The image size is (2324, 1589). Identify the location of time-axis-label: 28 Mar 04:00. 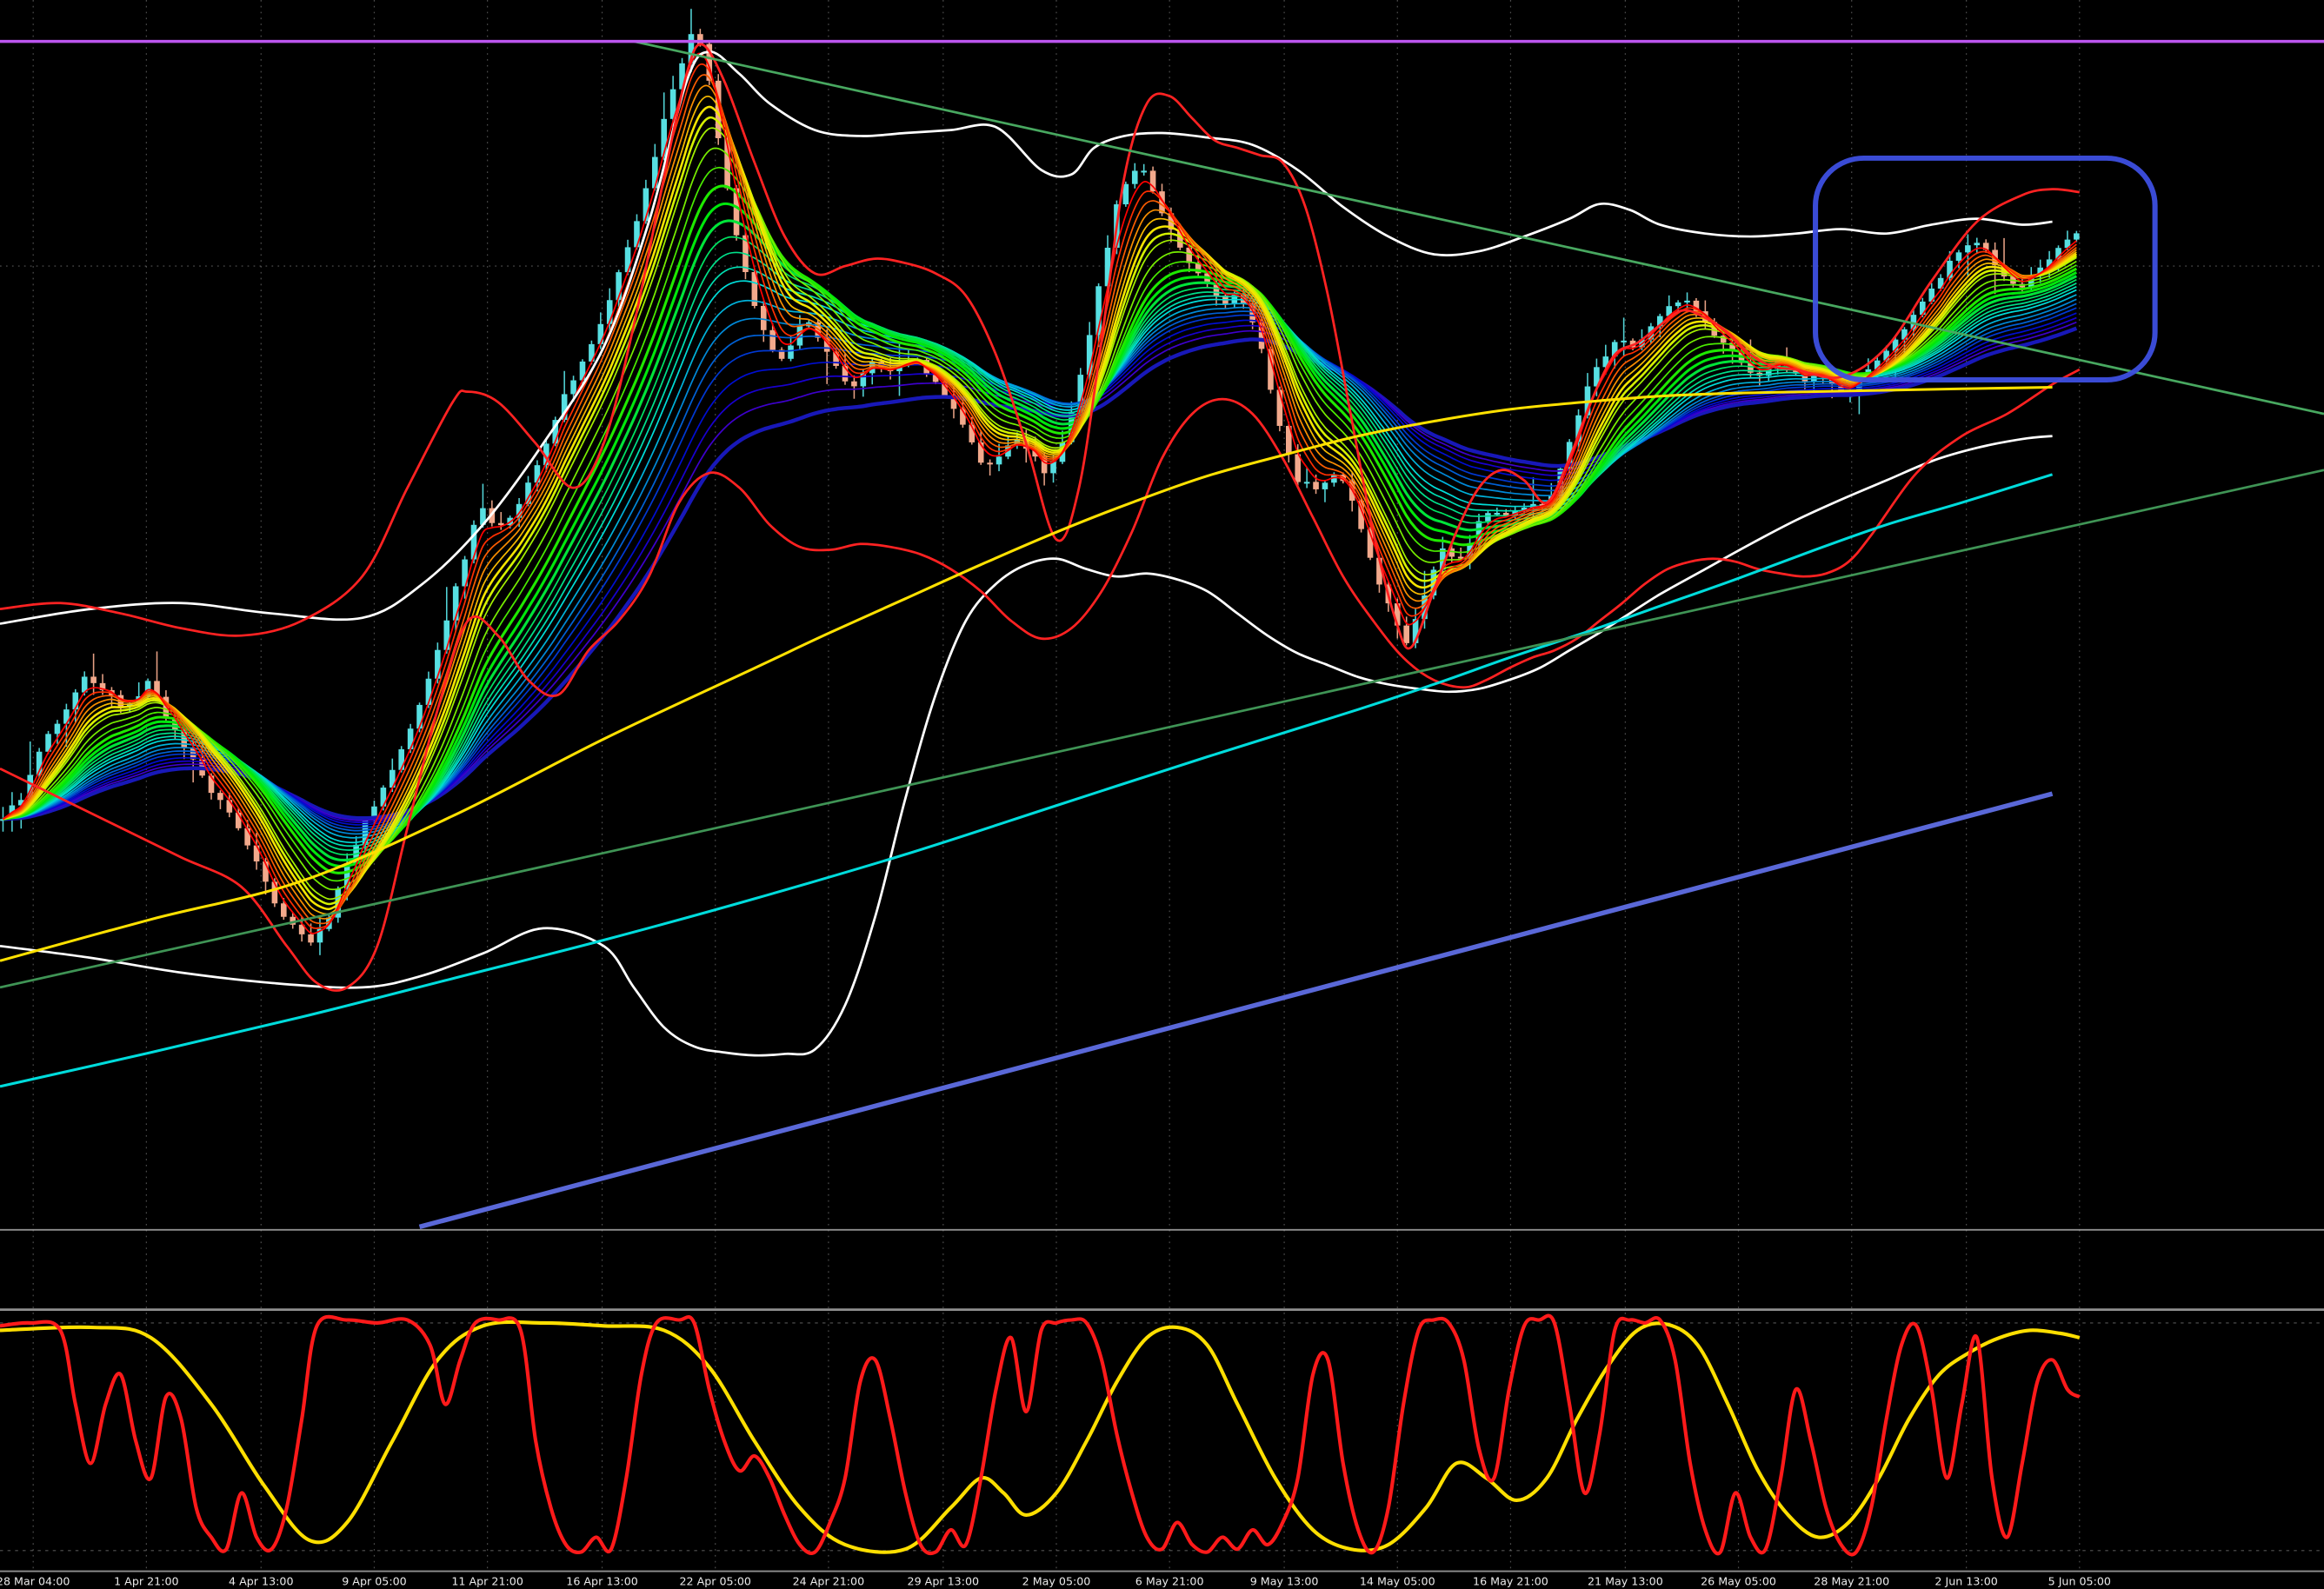
(35, 1581).